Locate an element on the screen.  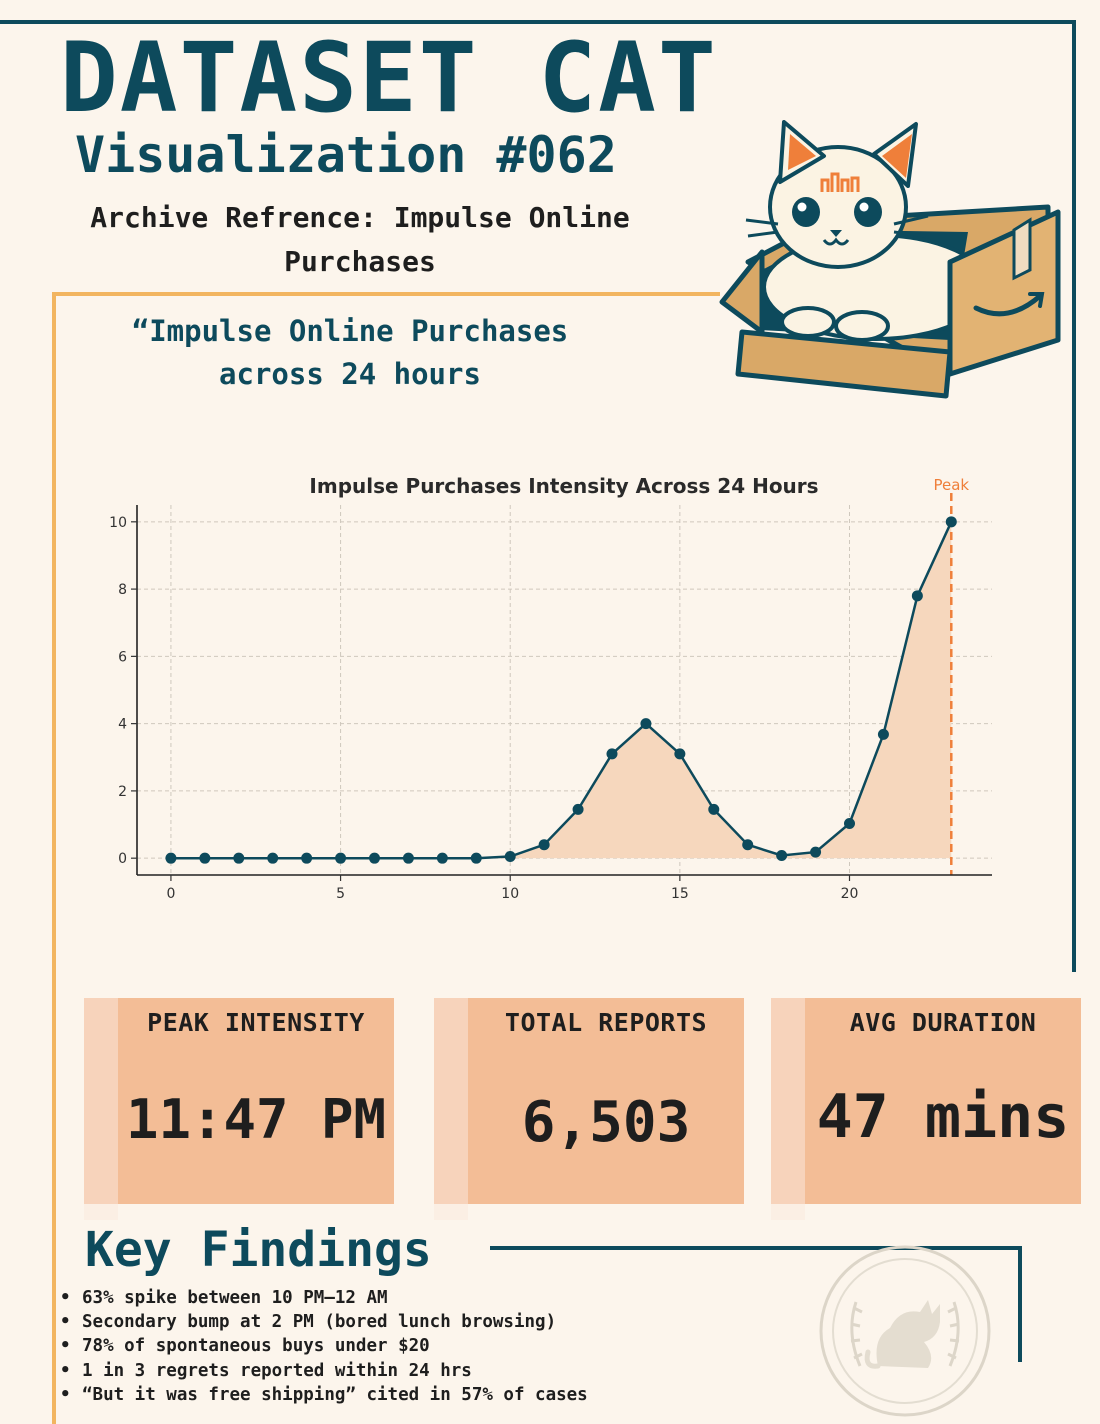
frame-orange-top is located at coordinates (386, 294).